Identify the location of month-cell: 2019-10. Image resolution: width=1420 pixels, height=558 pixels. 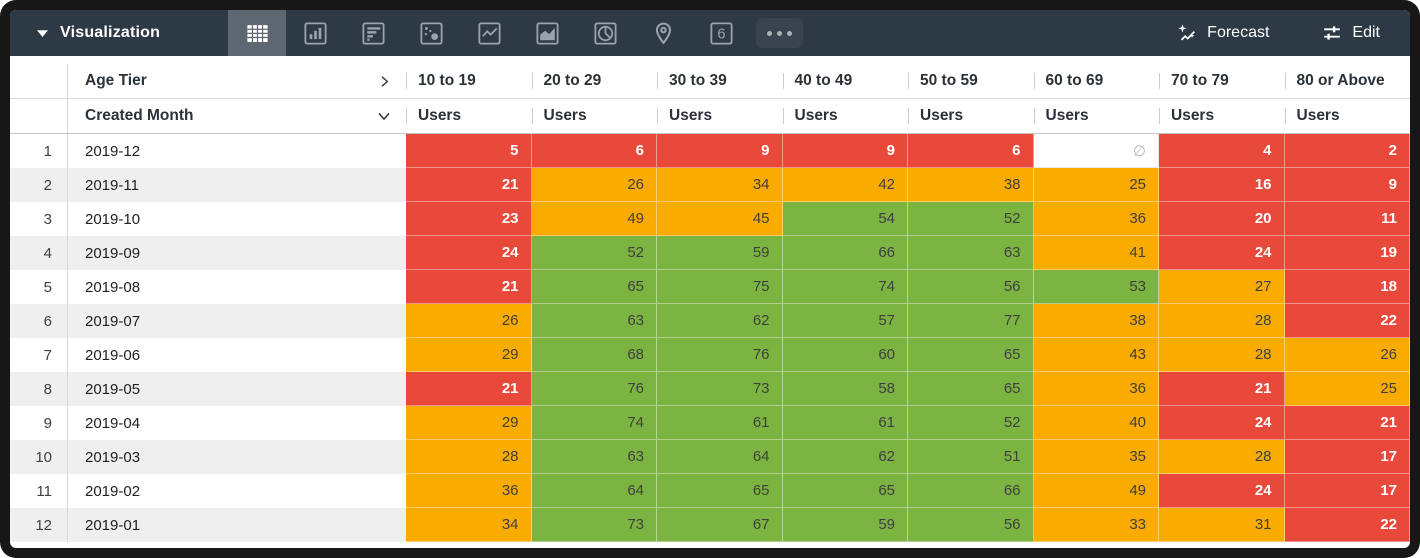
(237, 219).